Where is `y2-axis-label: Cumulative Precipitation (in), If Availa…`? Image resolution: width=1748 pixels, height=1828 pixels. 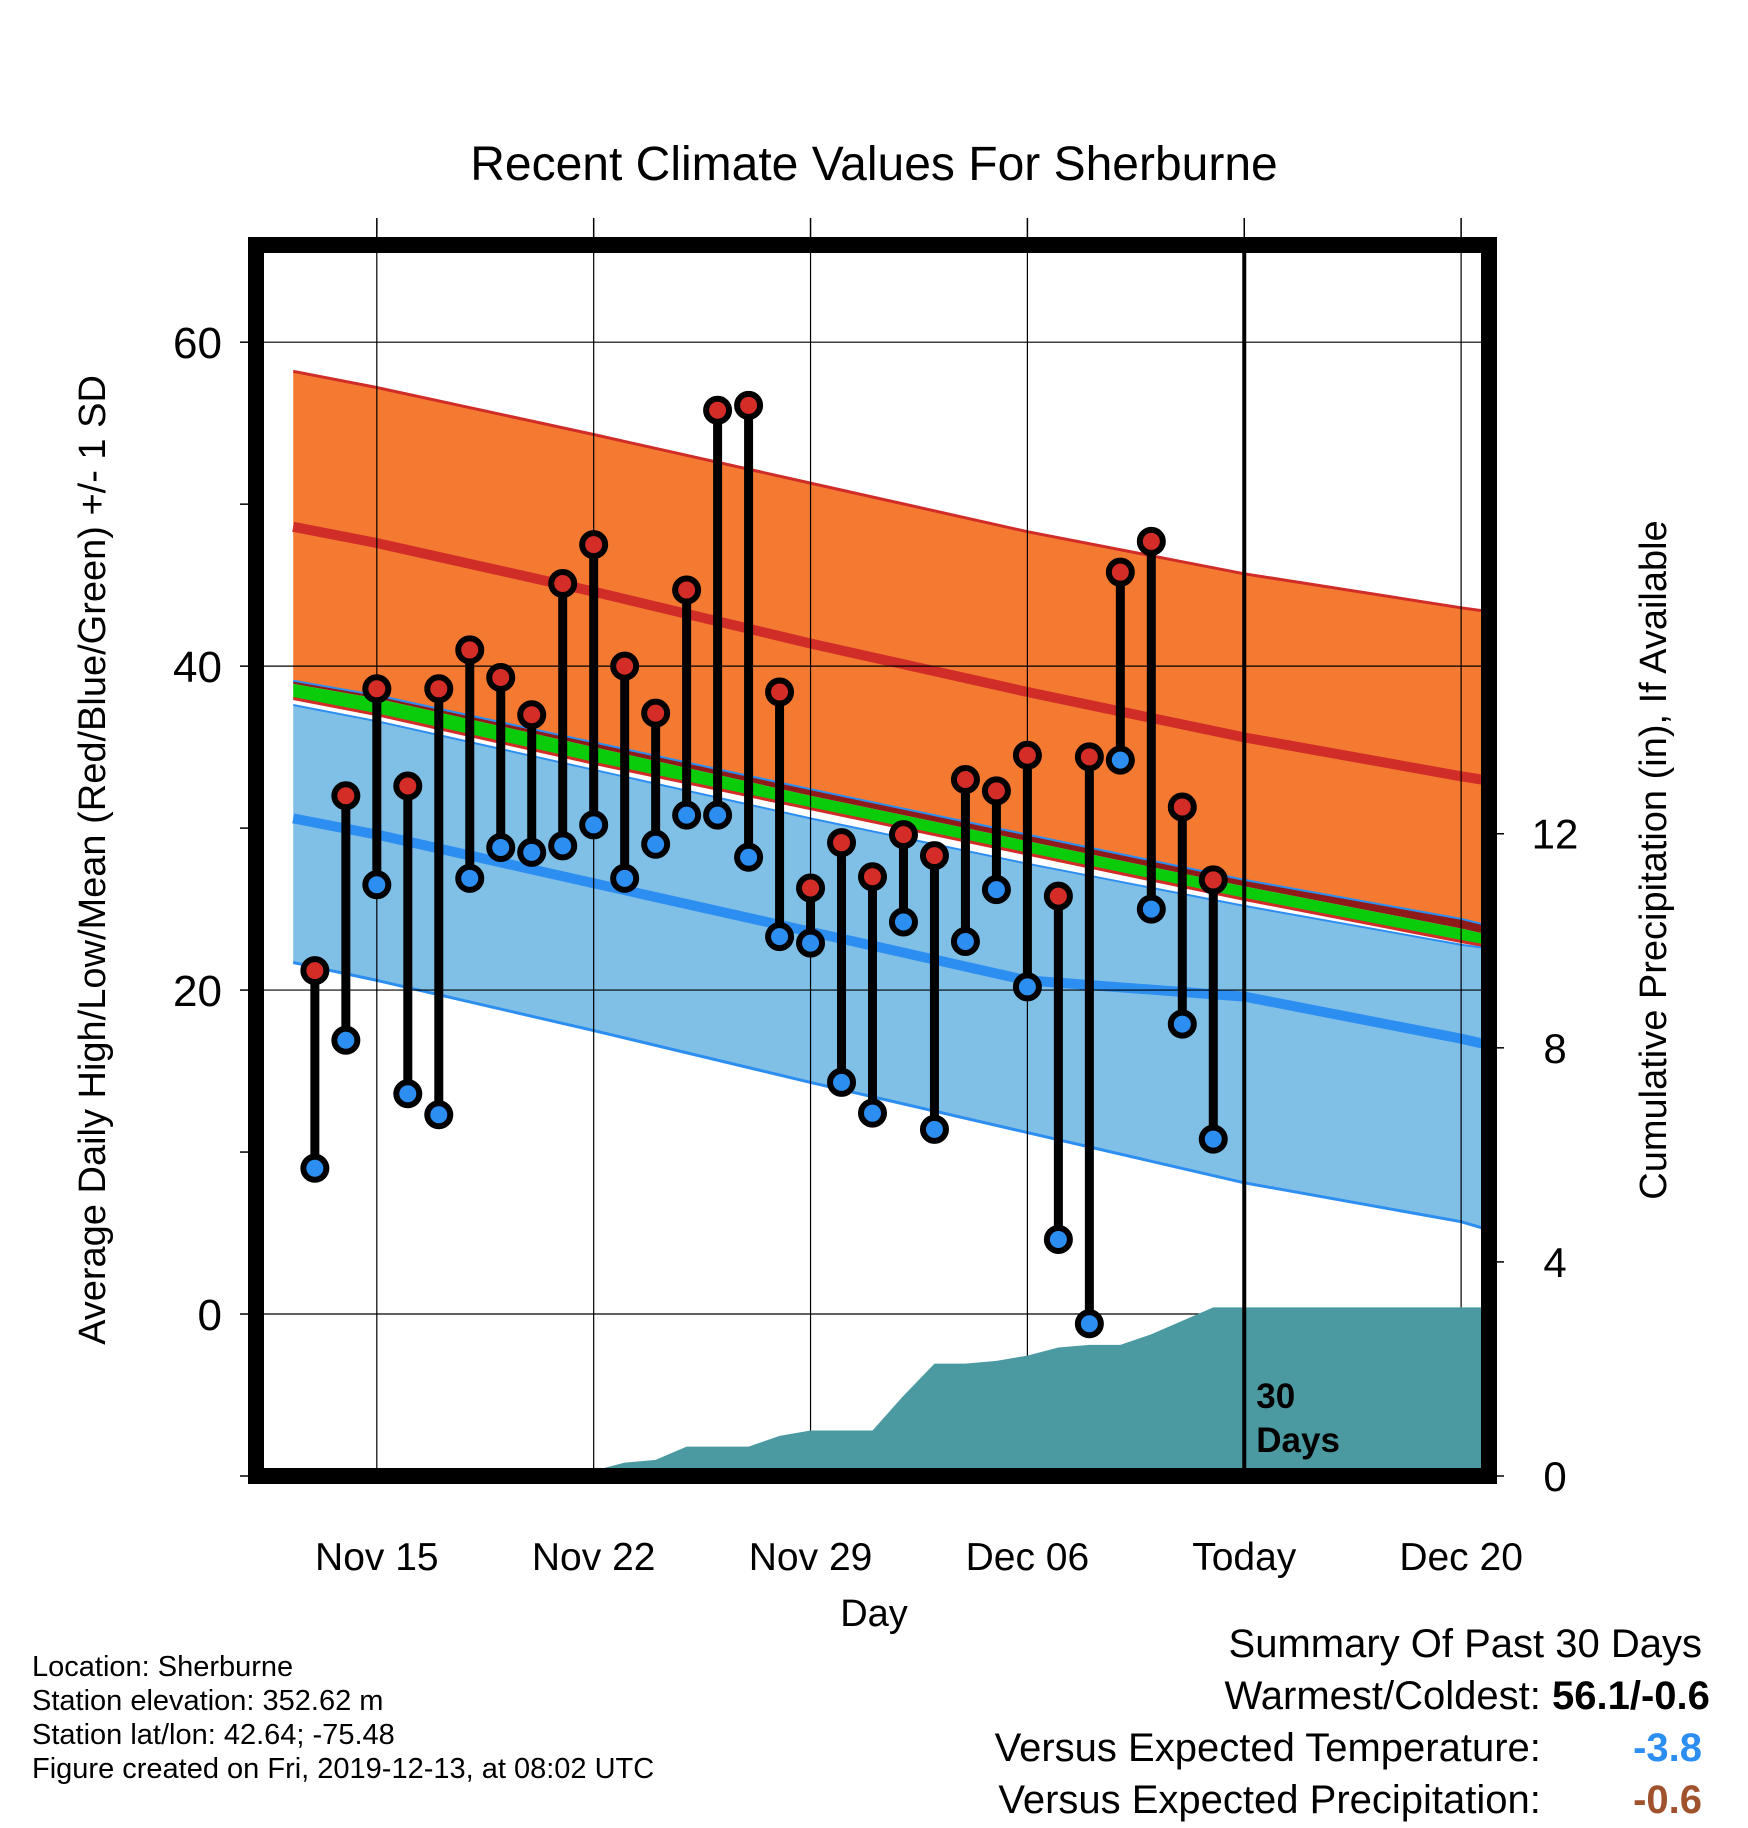
y2-axis-label: Cumulative Precipitation (in), If Availa… is located at coordinates (1654, 859).